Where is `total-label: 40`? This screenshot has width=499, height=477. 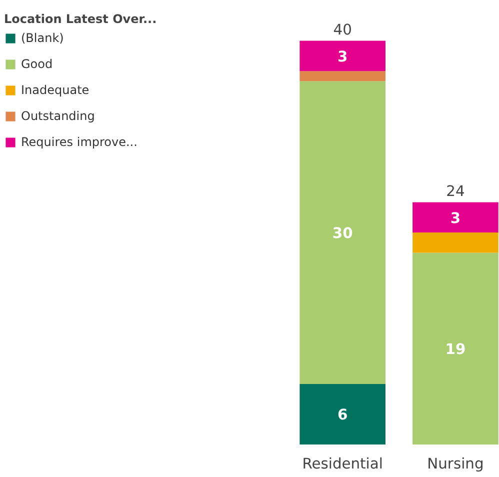
total-label: 40 is located at coordinates (342, 30).